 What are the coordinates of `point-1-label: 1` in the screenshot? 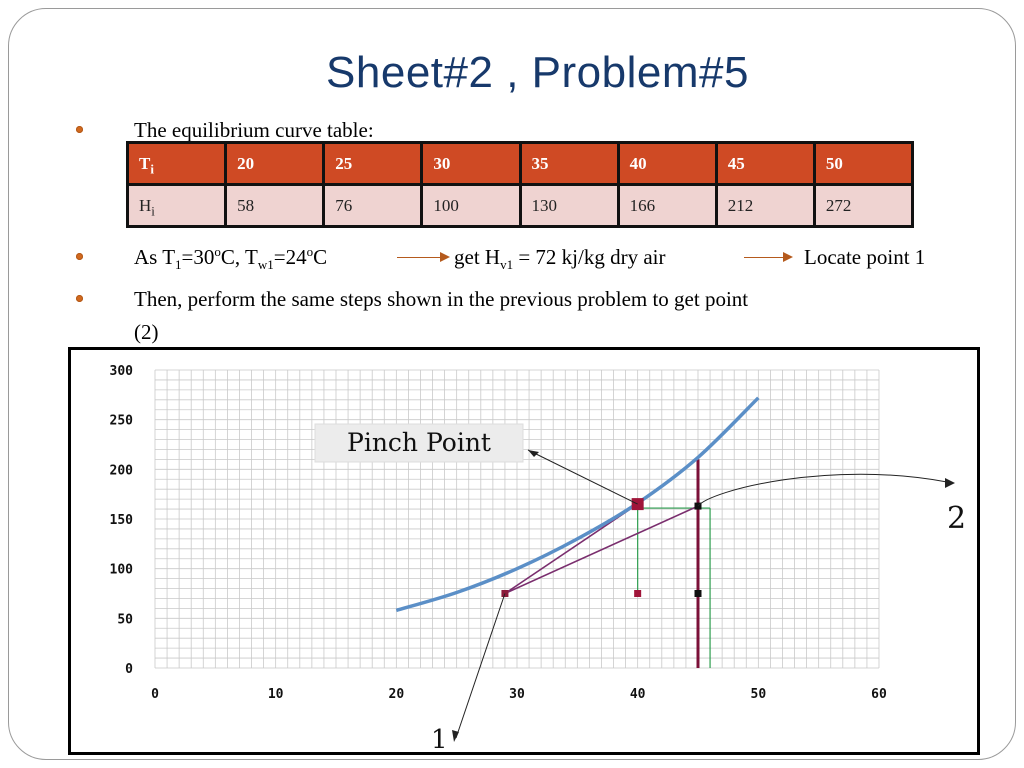 It's located at (439, 738).